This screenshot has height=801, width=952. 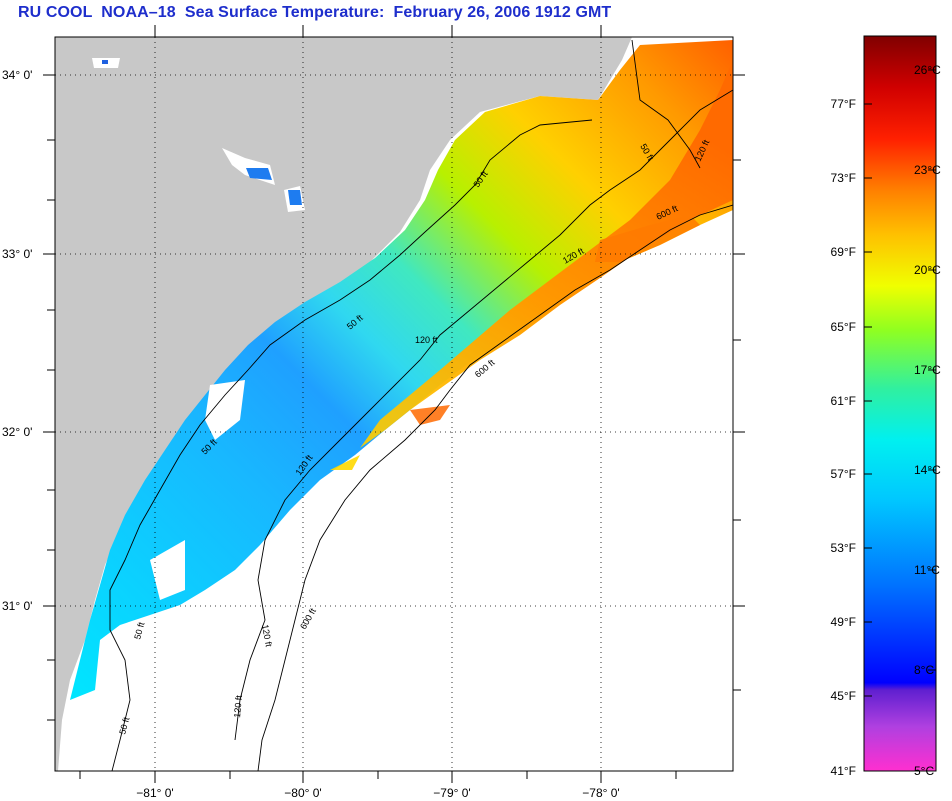 I want to click on colorbar-label-fahrenheit: 65°F, so click(x=843, y=327).